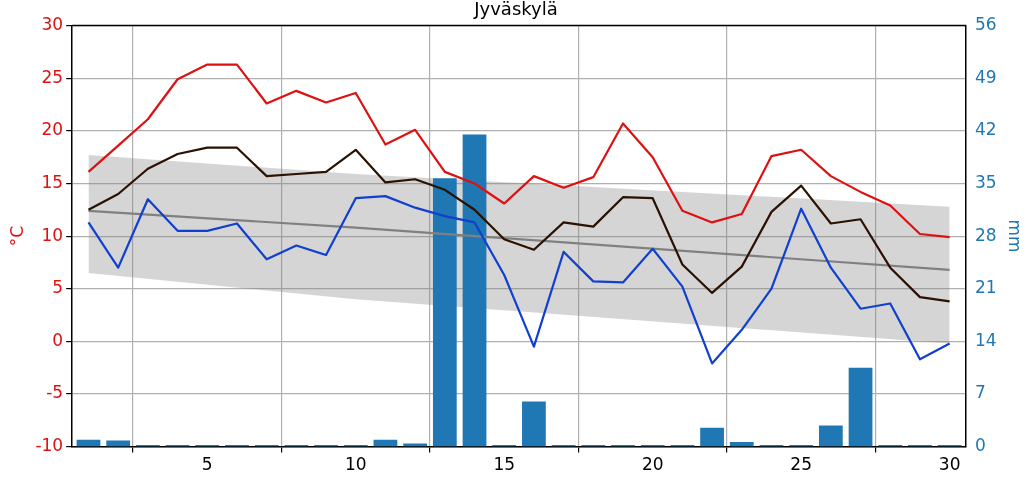 The height and width of the screenshot is (483, 1034). I want to click on y-tick-label: 15, so click(52, 181).